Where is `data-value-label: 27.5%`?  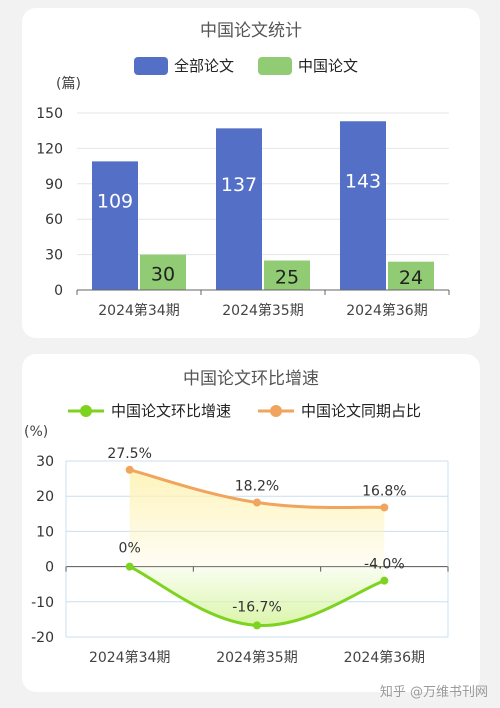 data-value-label: 27.5% is located at coordinates (129, 454).